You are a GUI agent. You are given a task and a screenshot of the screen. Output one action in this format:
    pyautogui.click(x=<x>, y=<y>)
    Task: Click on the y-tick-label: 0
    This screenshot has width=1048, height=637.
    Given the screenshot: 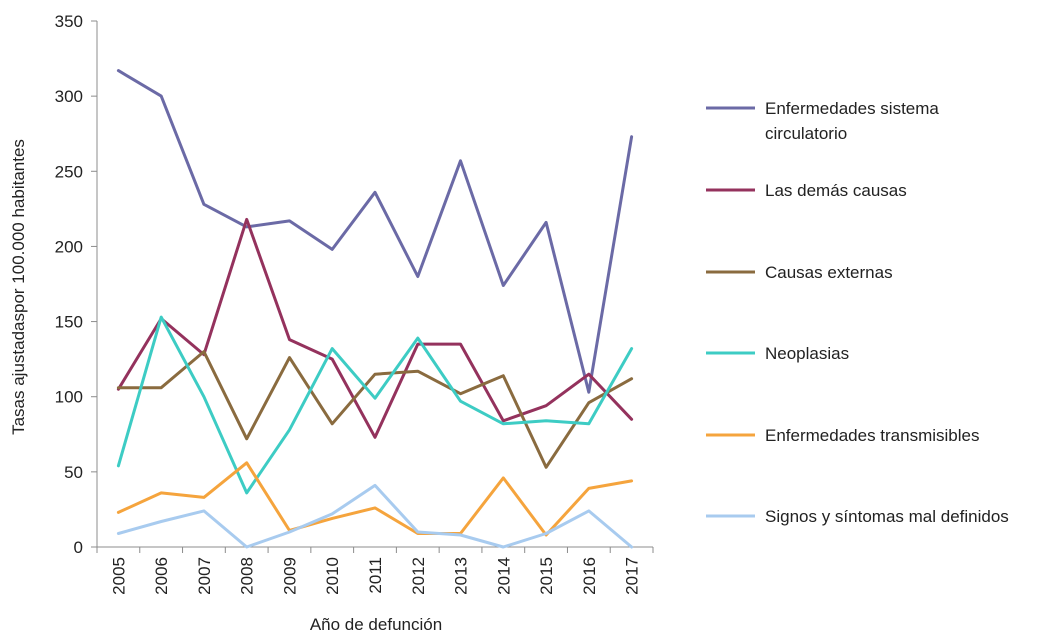 What is the action you would take?
    pyautogui.click(x=78, y=547)
    